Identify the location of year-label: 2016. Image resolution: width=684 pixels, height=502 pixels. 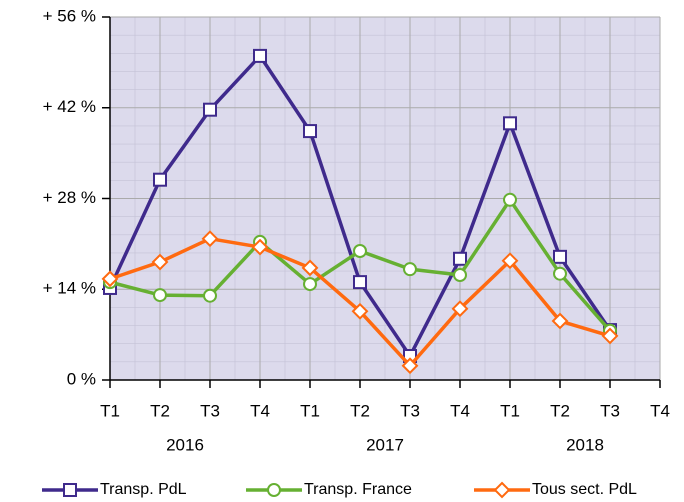
(185, 444).